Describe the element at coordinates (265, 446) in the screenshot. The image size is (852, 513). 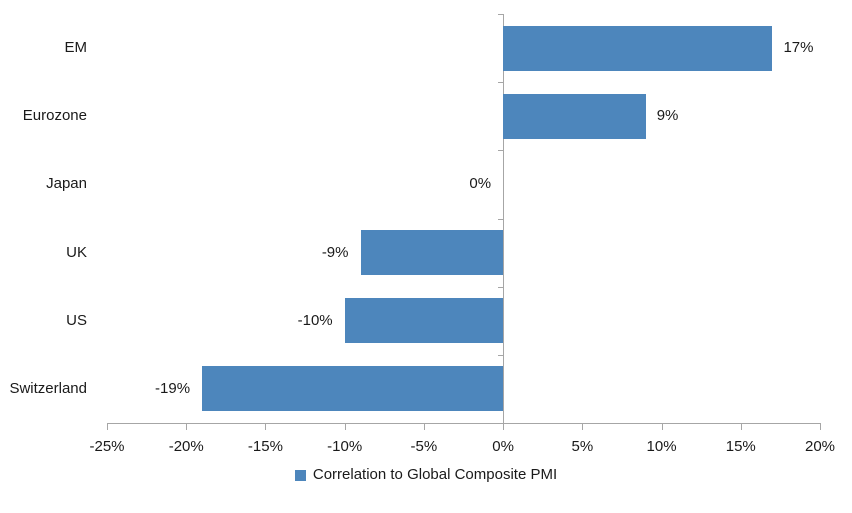
I see `x-axis-tick-label: -15%` at that location.